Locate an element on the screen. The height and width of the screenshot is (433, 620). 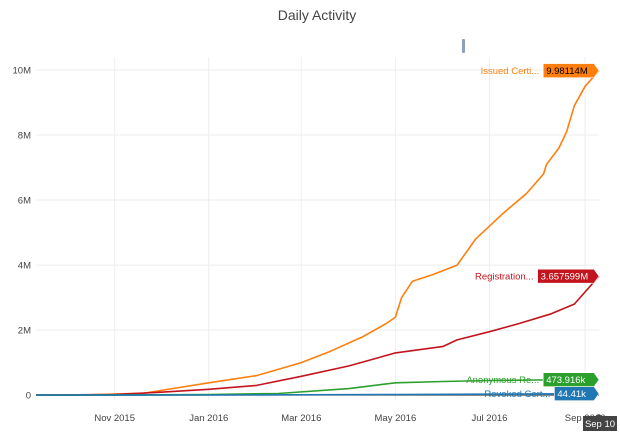
hover-date-box is located at coordinates (600, 422).